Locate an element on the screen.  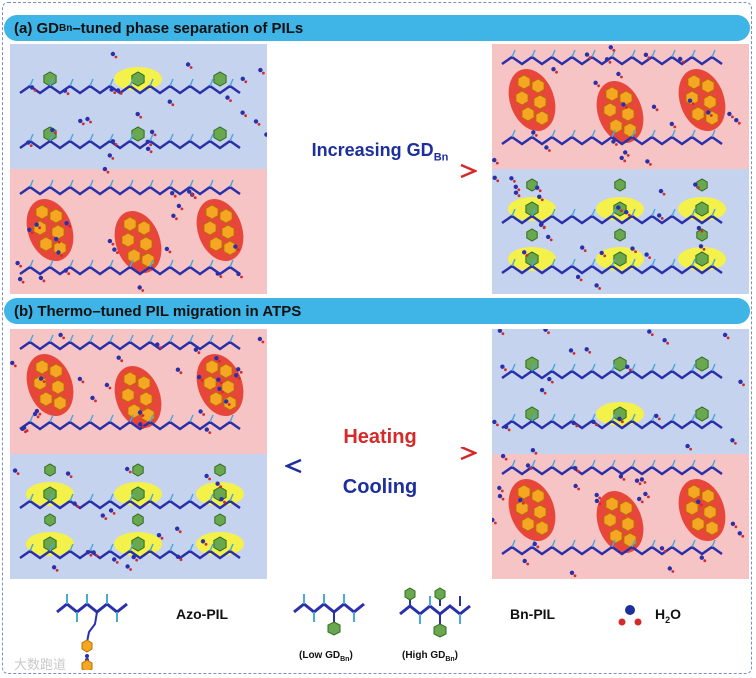
blue-phase is located at coordinates (138, 106).